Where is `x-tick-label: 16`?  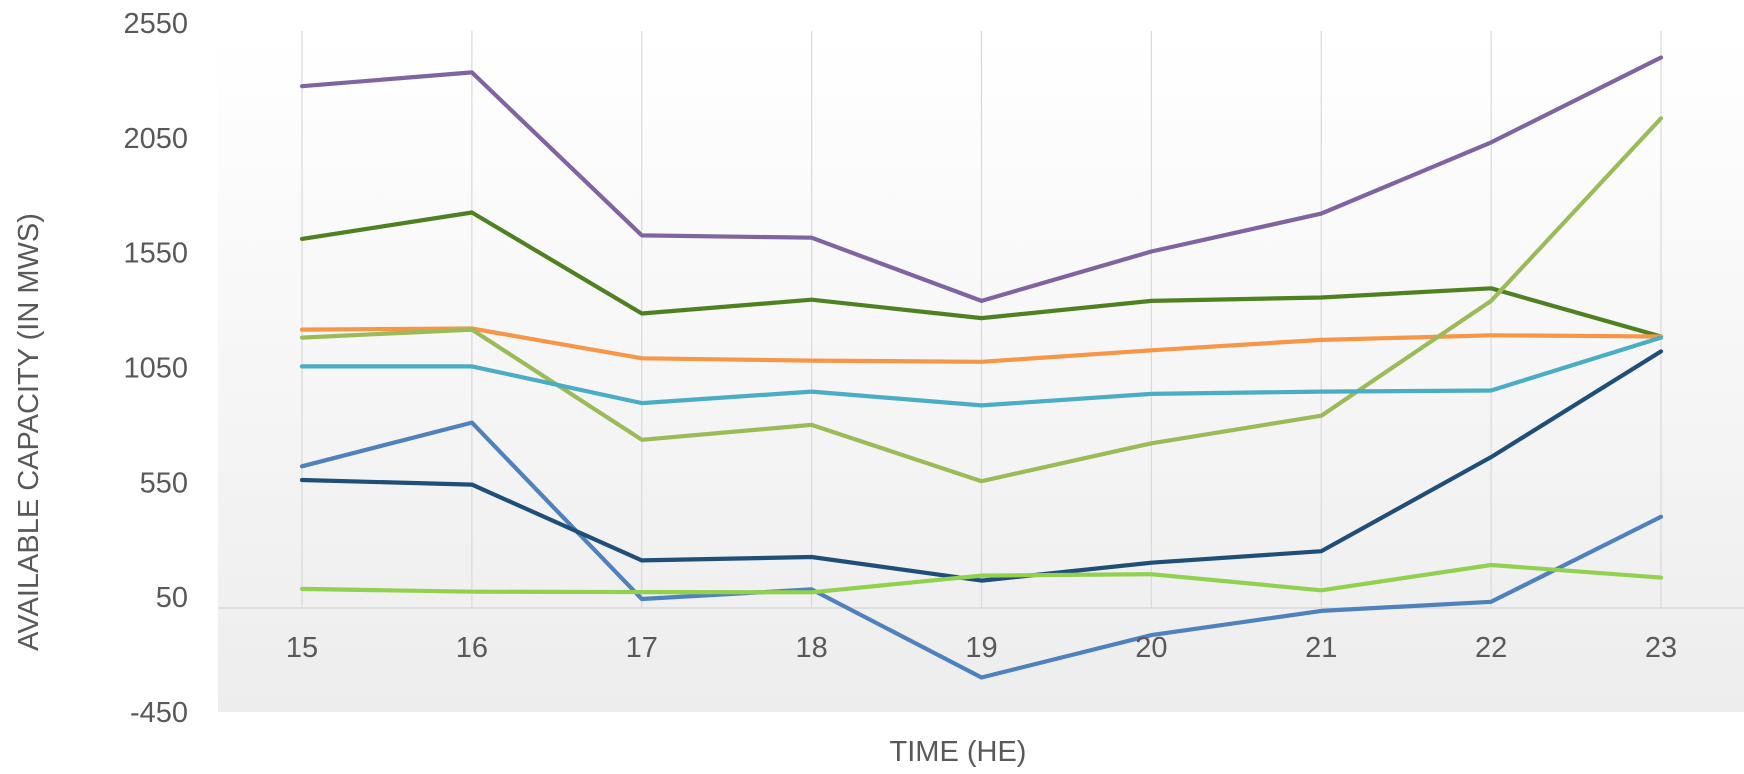 x-tick-label: 16 is located at coordinates (472, 648).